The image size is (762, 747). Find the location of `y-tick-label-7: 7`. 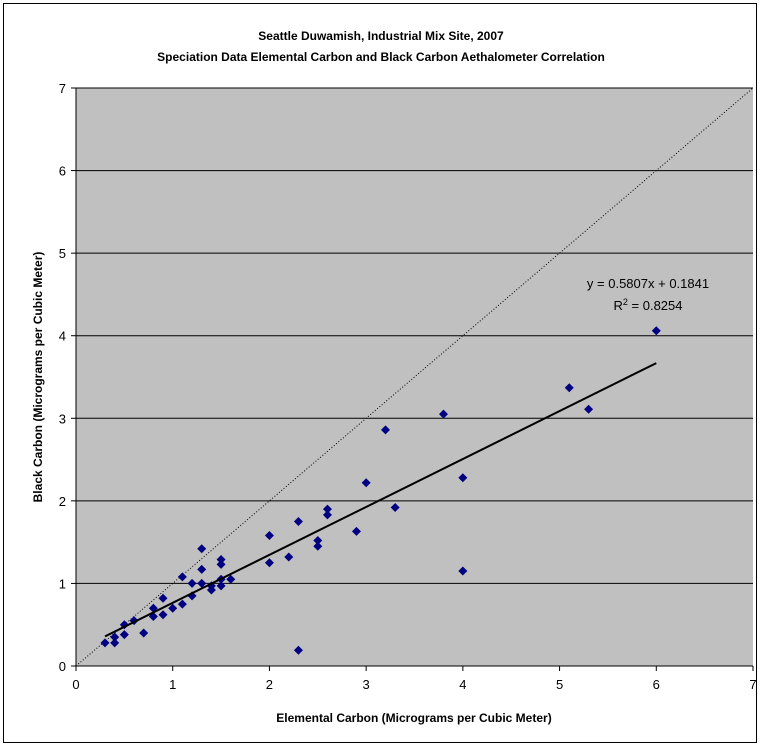

y-tick-label-7: 7 is located at coordinates (62, 88).